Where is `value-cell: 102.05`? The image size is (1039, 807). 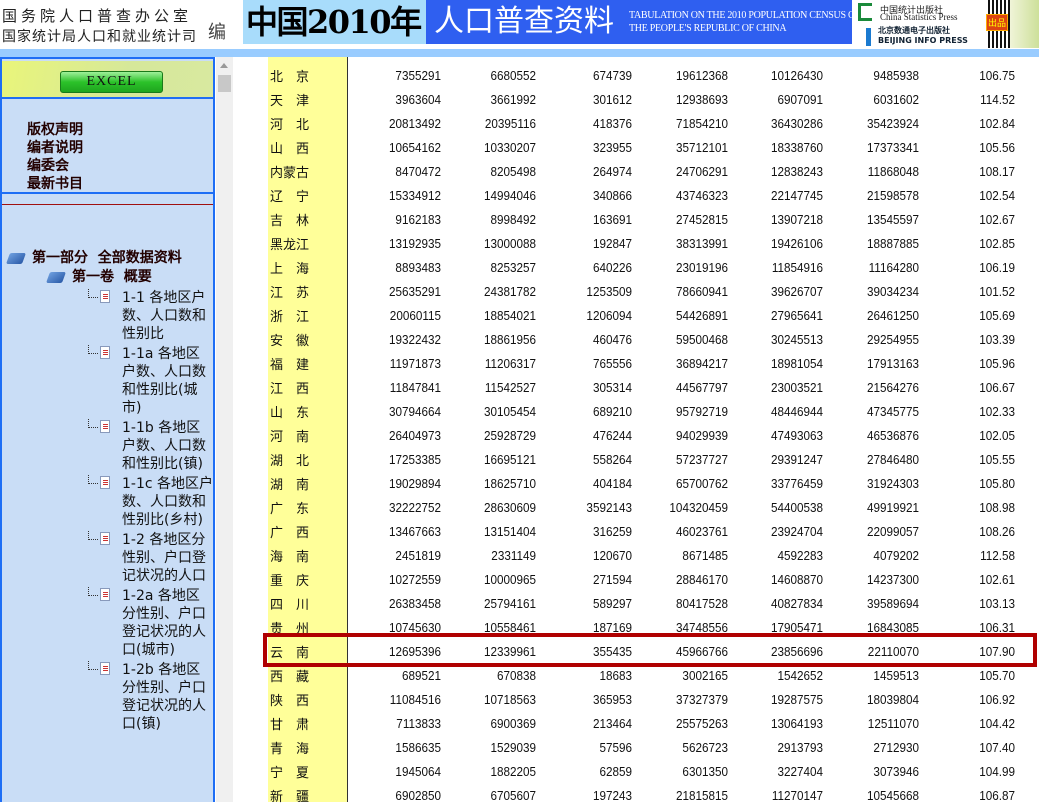 value-cell: 102.05 is located at coordinates (997, 435).